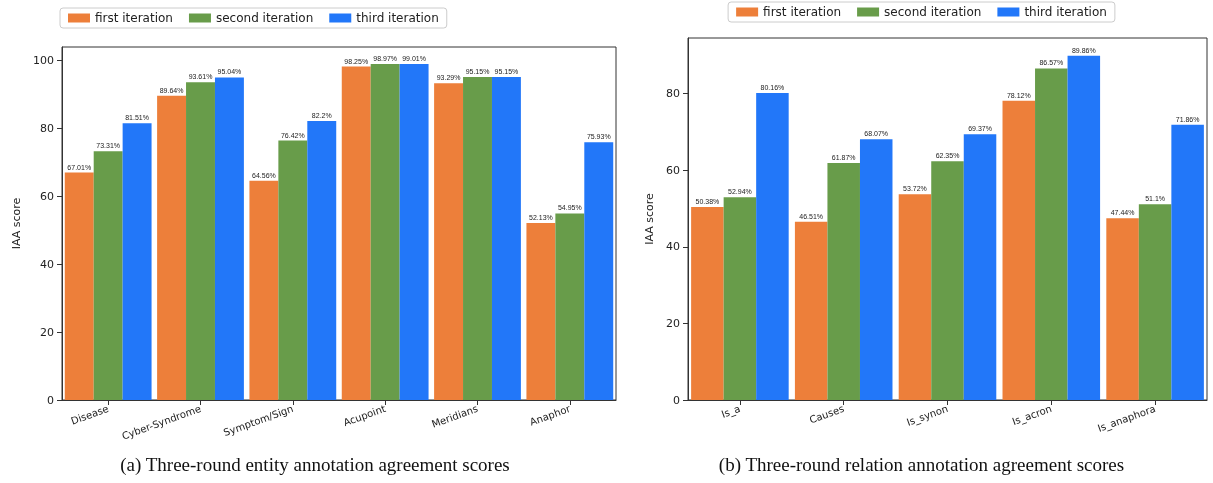  What do you see at coordinates (826, 414) in the screenshot?
I see `x-tick-label: Causes` at bounding box center [826, 414].